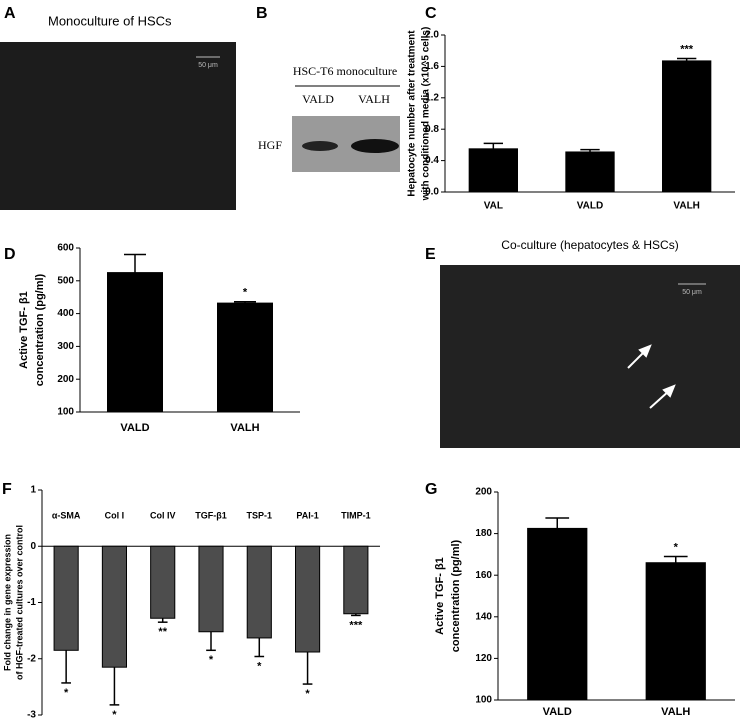 The image size is (741, 719). I want to click on x-tick-label: VAL, so click(493, 206).